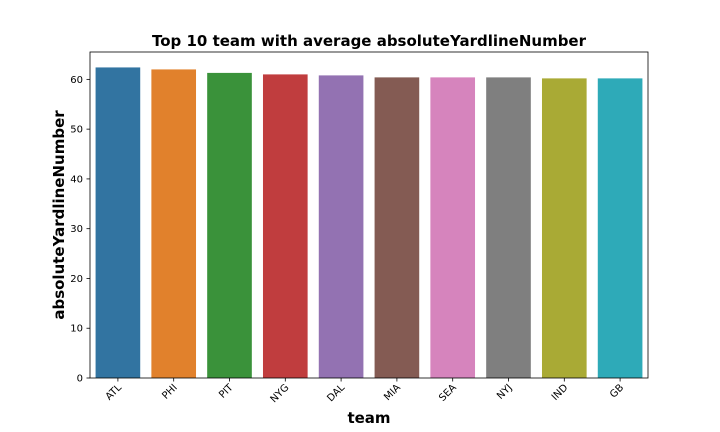 This screenshot has width=720, height=432. What do you see at coordinates (169, 391) in the screenshot?
I see `x-tick-label: PHI` at bounding box center [169, 391].